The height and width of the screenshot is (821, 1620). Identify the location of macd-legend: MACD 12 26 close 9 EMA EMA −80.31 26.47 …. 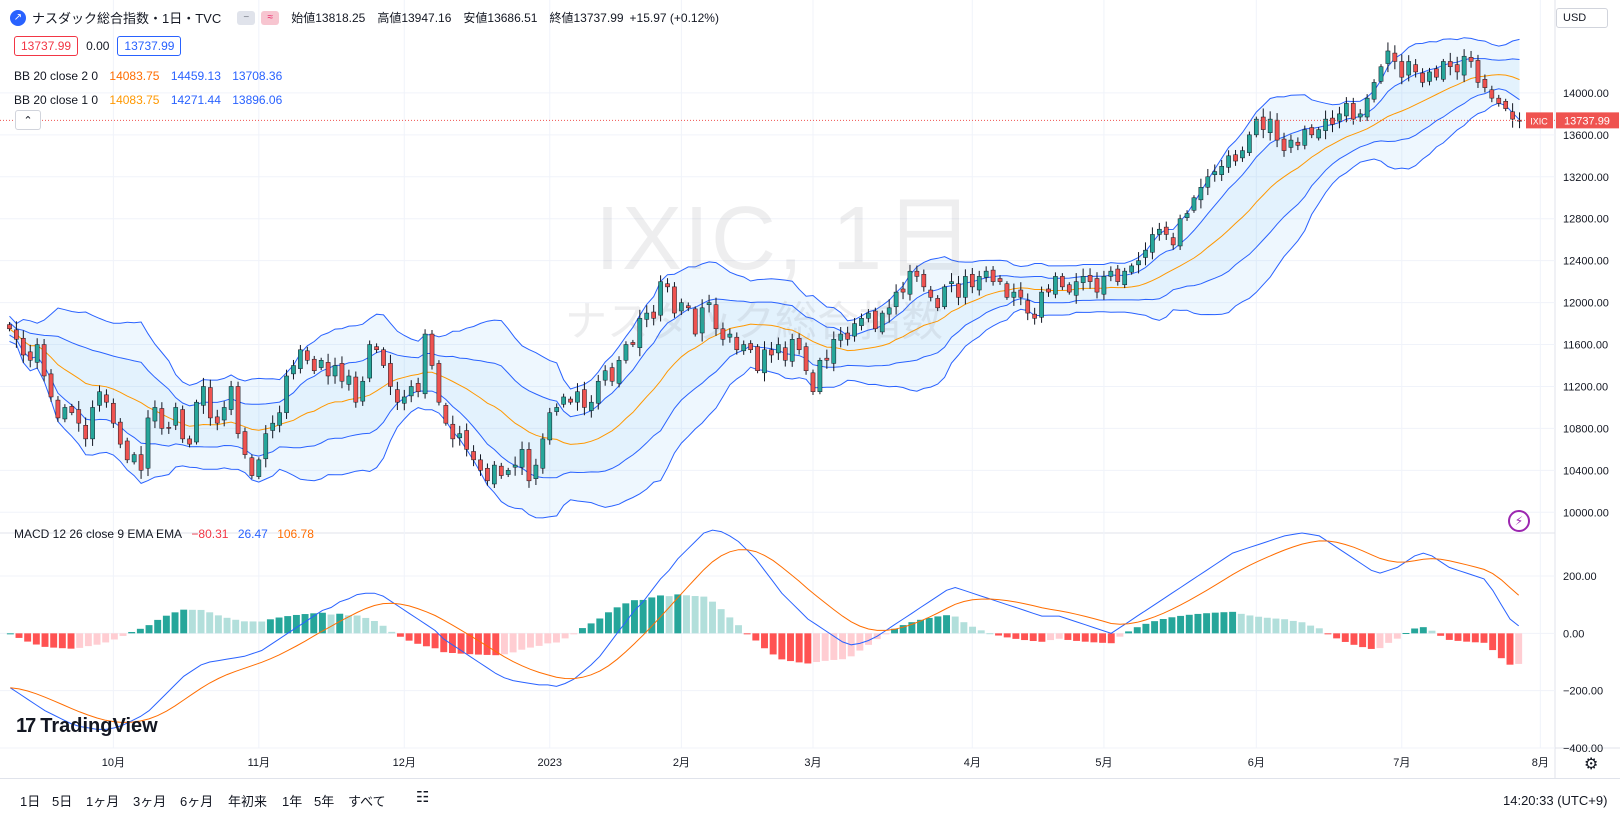
(167, 534).